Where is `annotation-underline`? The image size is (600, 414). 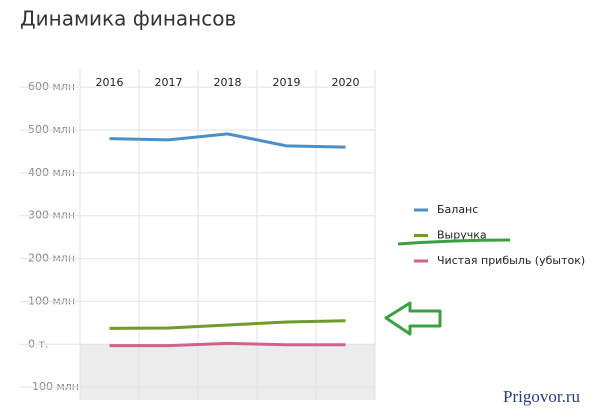 annotation-underline is located at coordinates (454, 242).